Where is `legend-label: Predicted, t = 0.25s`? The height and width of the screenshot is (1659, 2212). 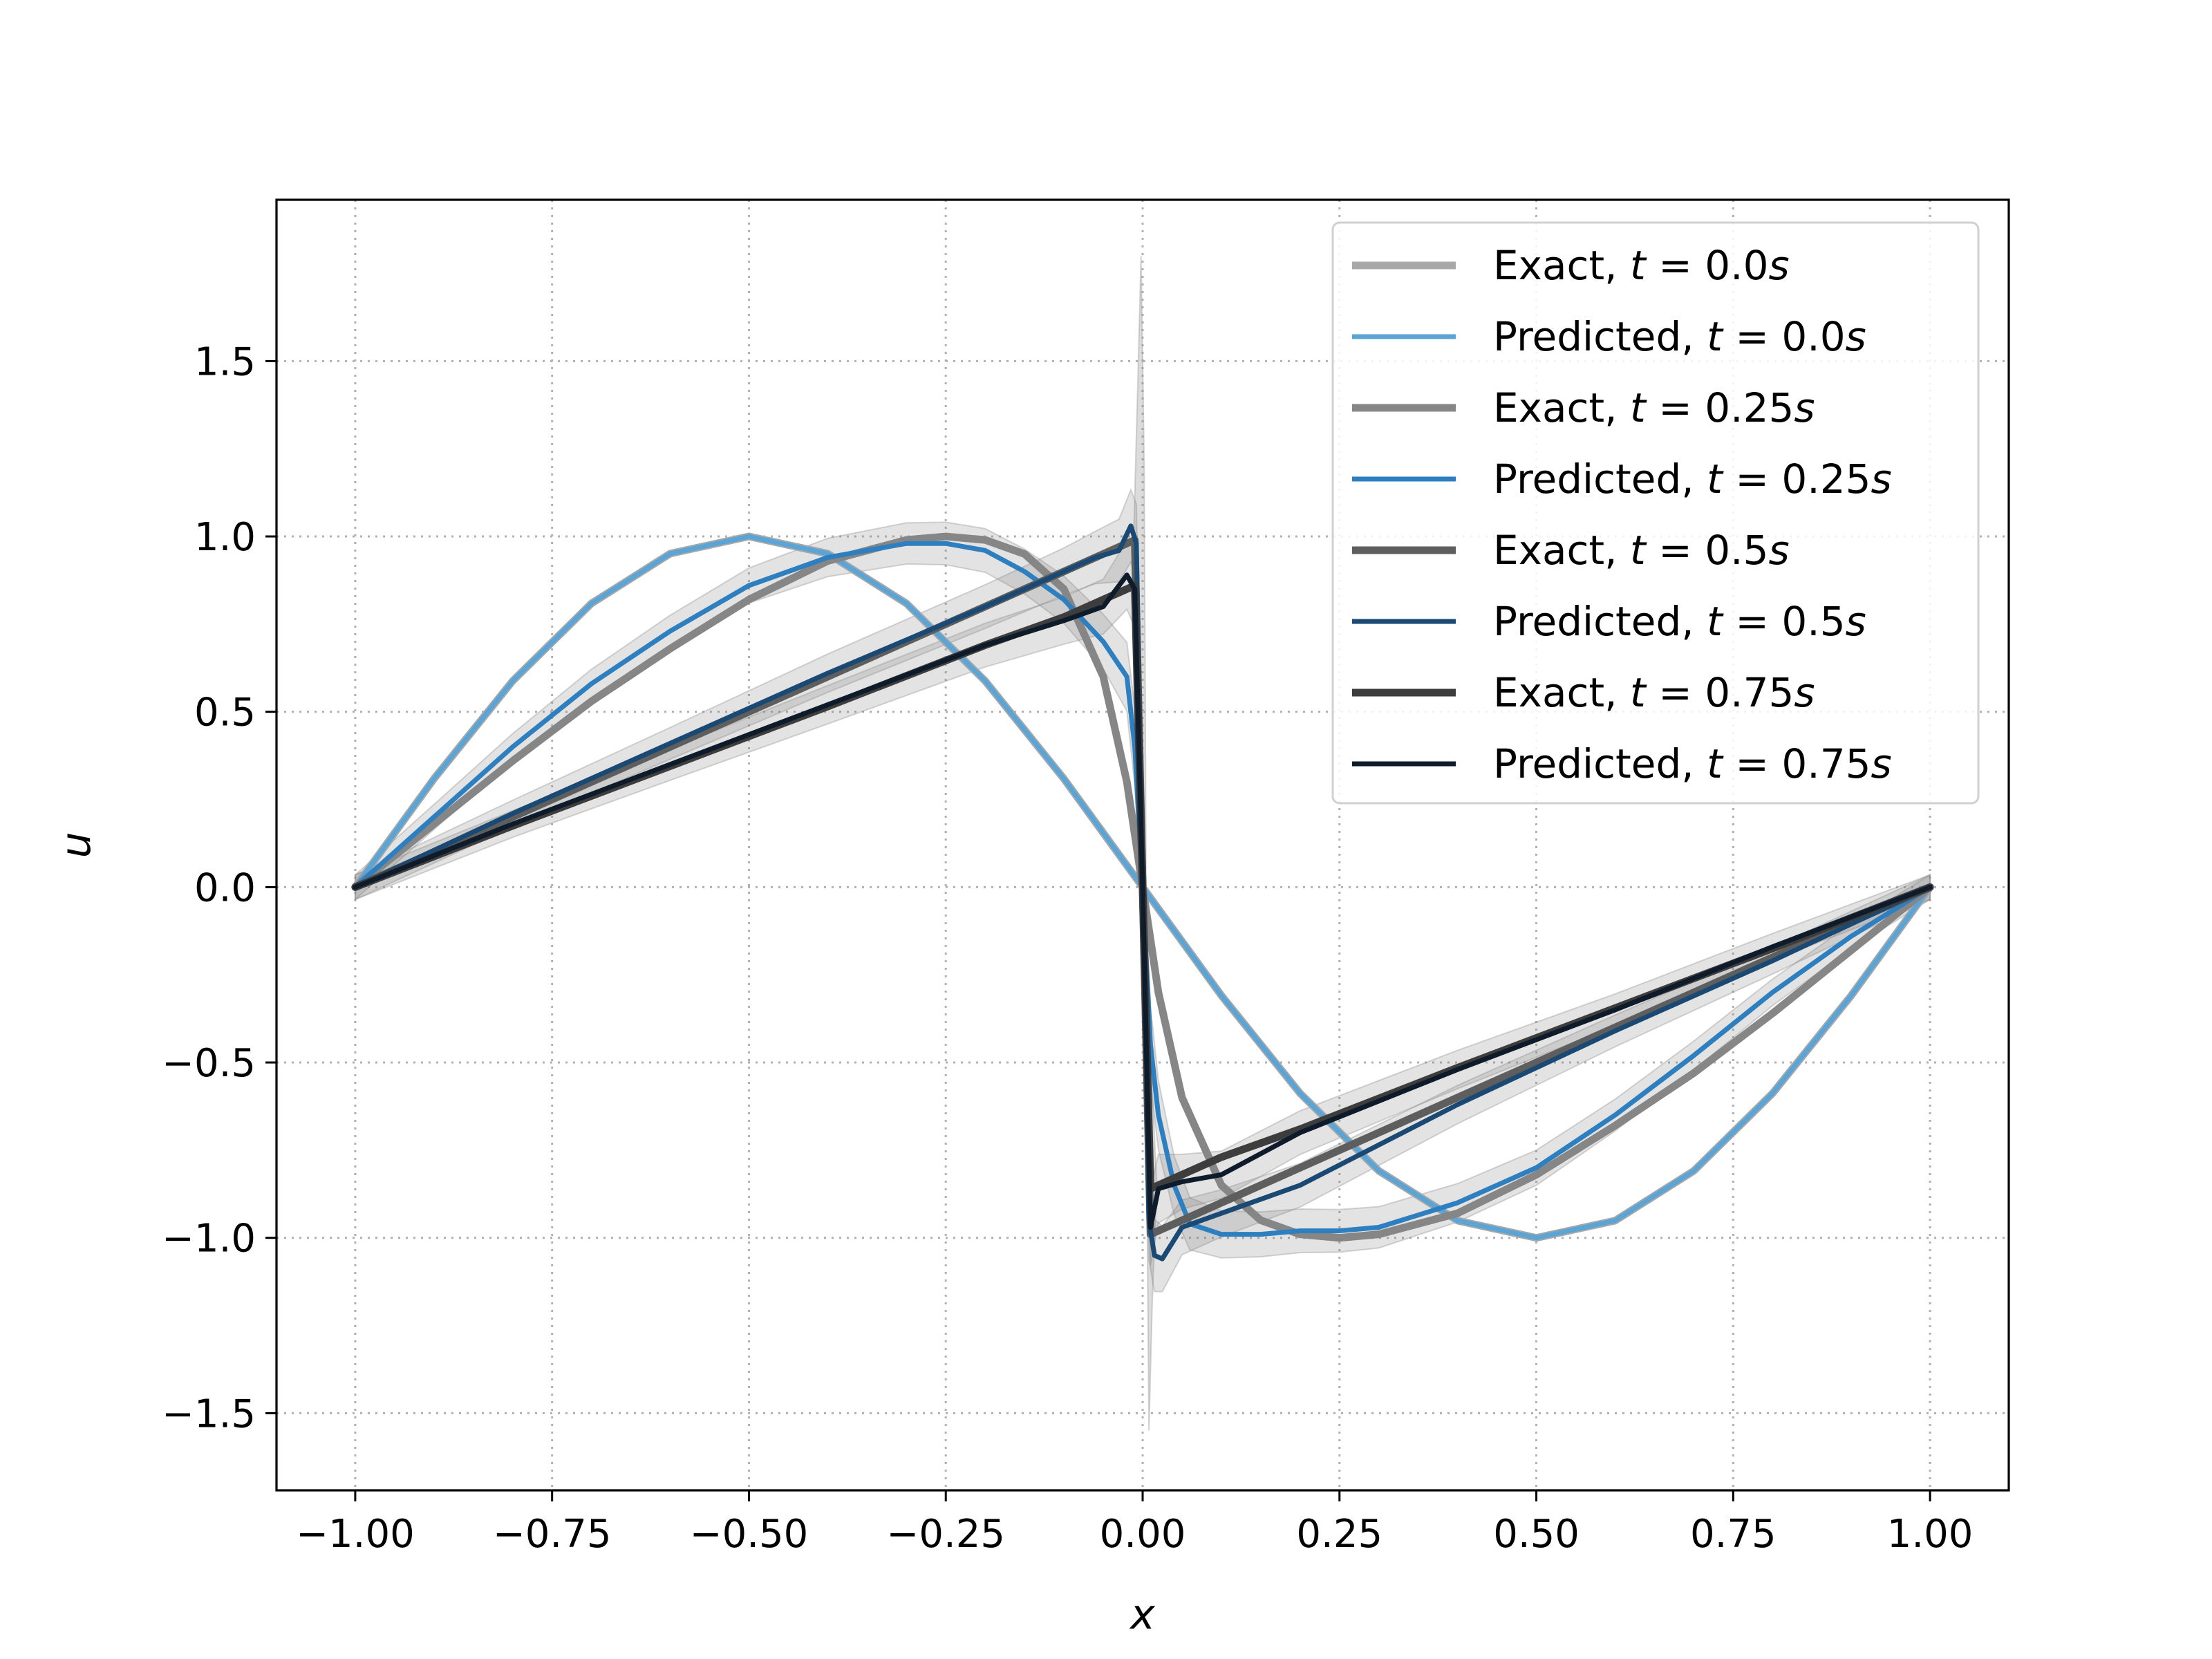 legend-label: Predicted, t = 0.25s is located at coordinates (1693, 480).